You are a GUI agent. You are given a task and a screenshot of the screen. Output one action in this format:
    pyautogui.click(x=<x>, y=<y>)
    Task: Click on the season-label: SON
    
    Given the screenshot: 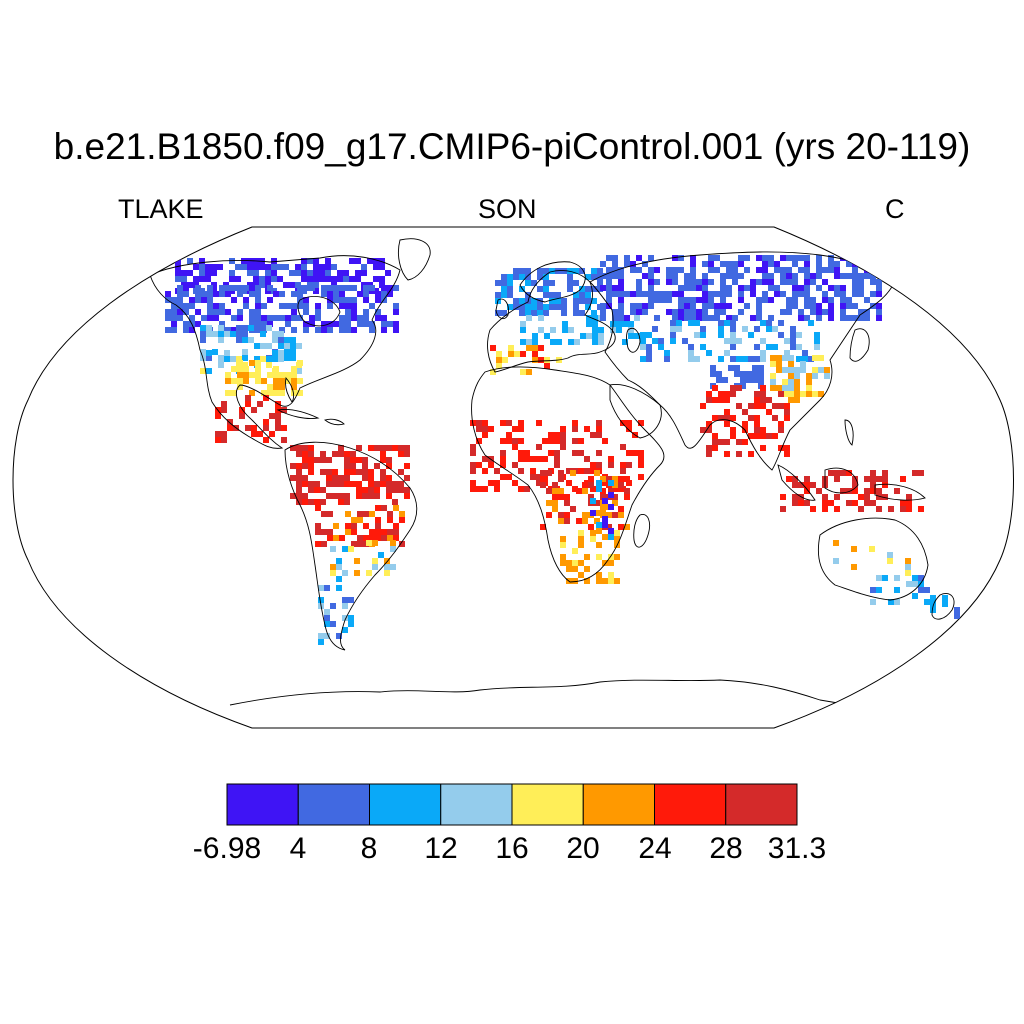 What is the action you would take?
    pyautogui.click(x=507, y=209)
    